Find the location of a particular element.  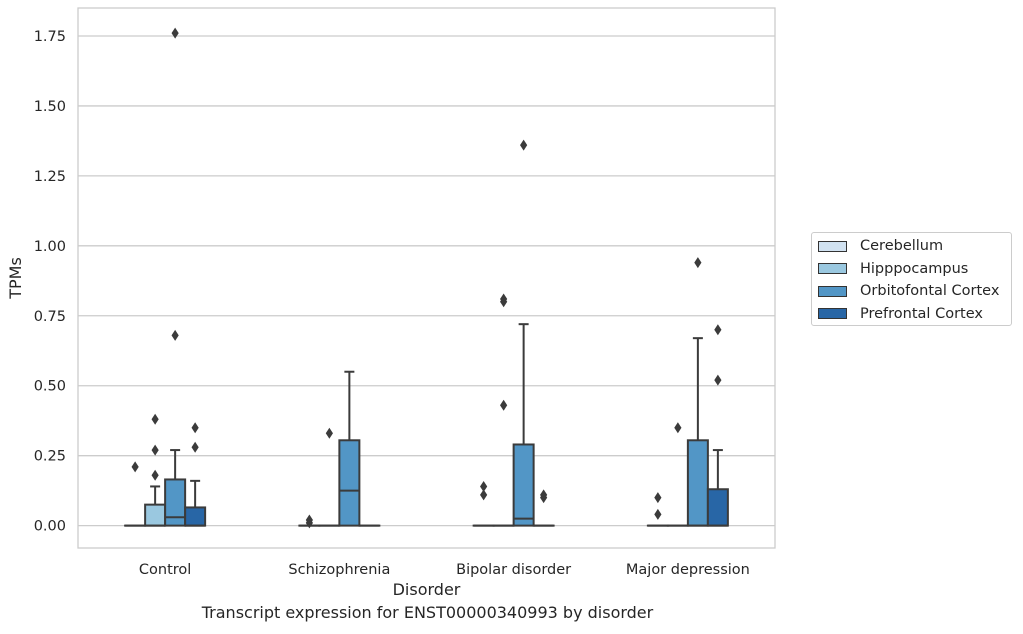

y-tick-label: 0.25 is located at coordinates (50, 457).